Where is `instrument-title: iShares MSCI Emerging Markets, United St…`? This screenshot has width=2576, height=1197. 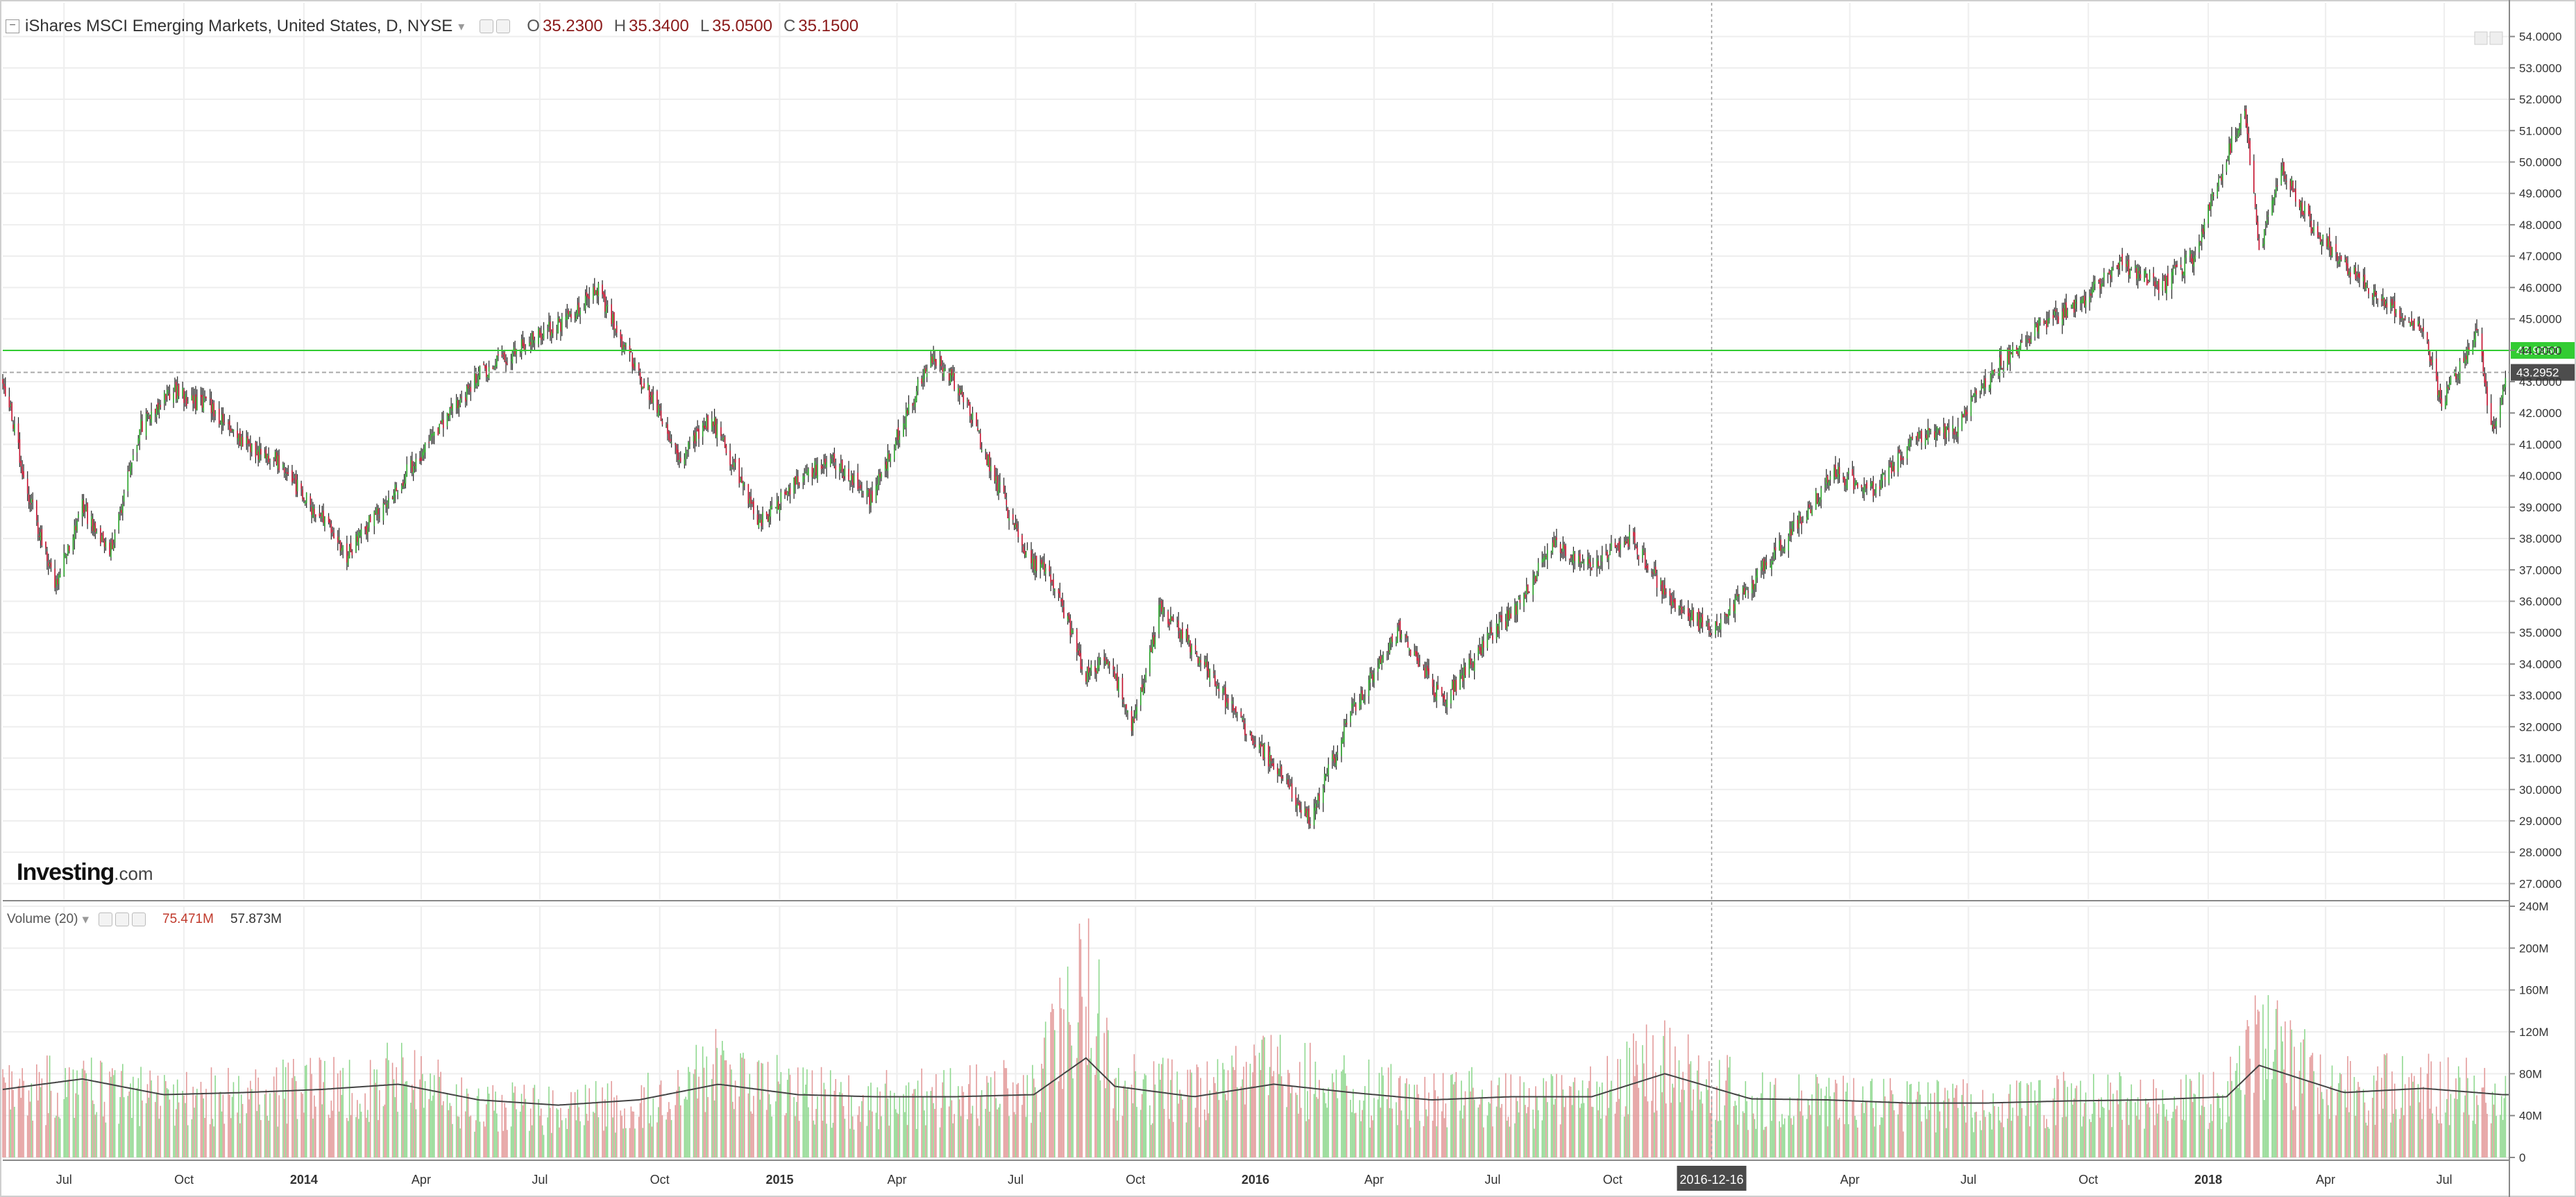 instrument-title: iShares MSCI Emerging Markets, United St… is located at coordinates (239, 26).